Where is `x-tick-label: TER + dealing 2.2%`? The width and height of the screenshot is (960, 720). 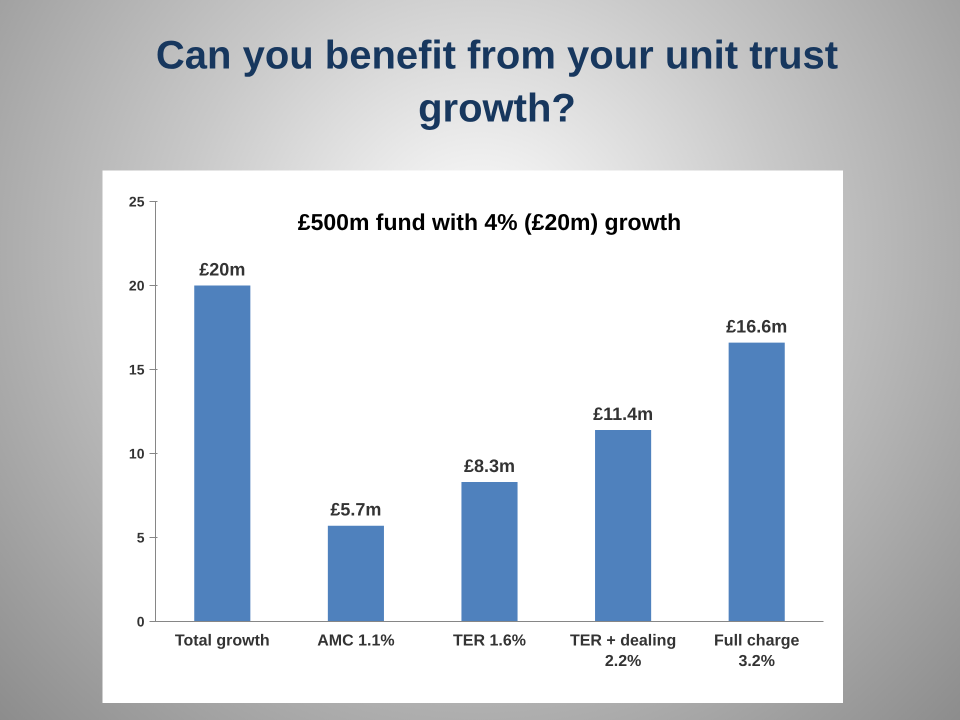 x-tick-label: TER + dealing 2.2% is located at coordinates (623, 651).